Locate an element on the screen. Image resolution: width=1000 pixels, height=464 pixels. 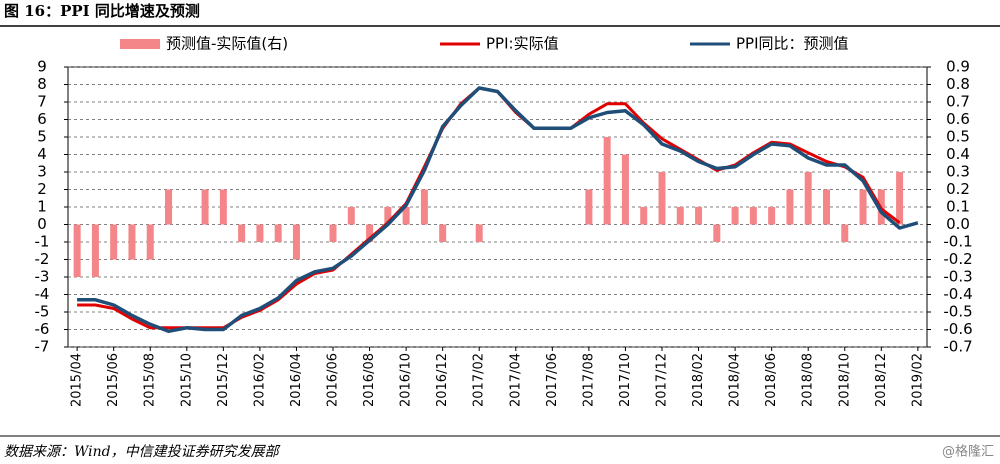
source-note: 数据来源：Wind，中信建投证券研究发展部 is located at coordinates (142, 452).